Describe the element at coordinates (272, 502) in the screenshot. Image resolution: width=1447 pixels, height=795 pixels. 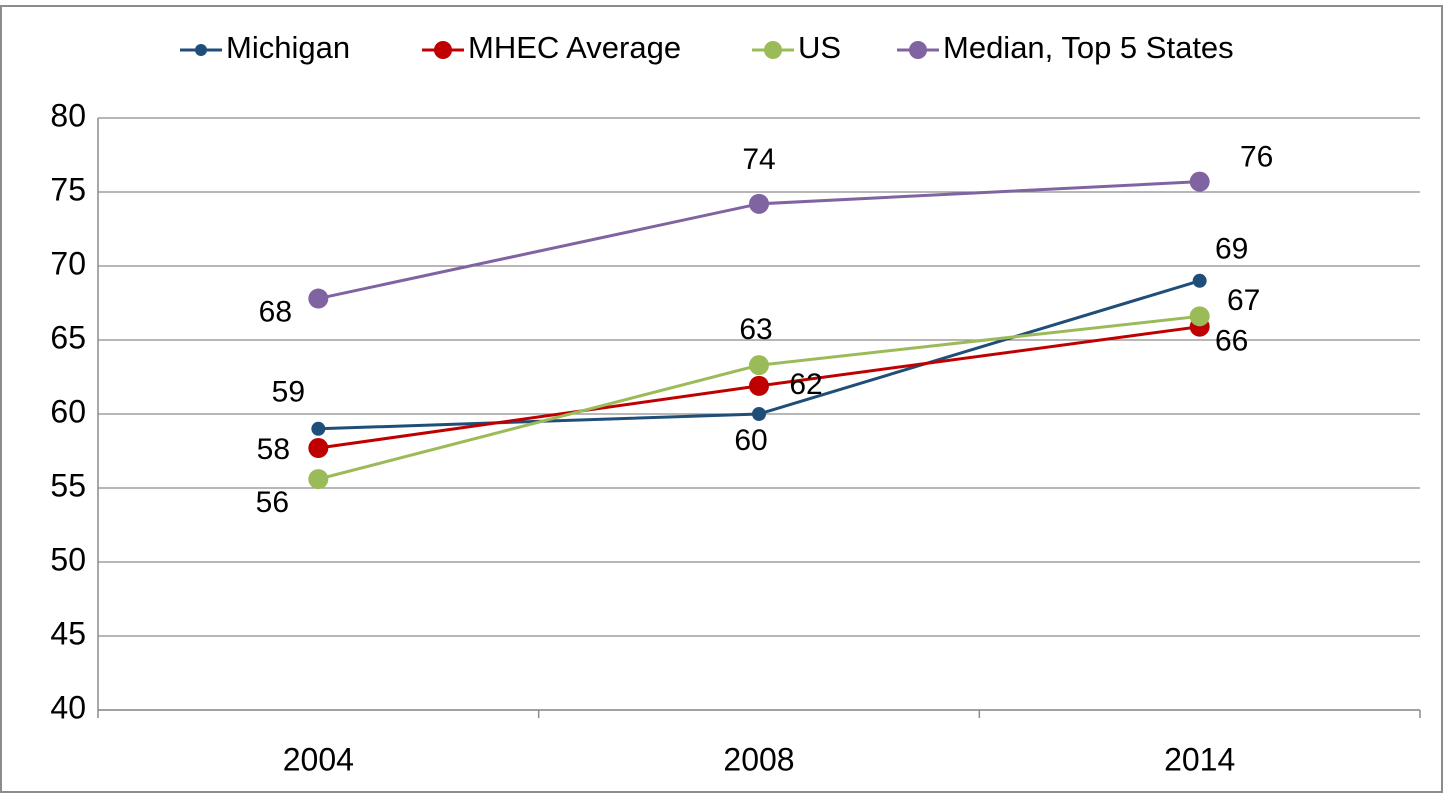
I see `data-label: 56` at that location.